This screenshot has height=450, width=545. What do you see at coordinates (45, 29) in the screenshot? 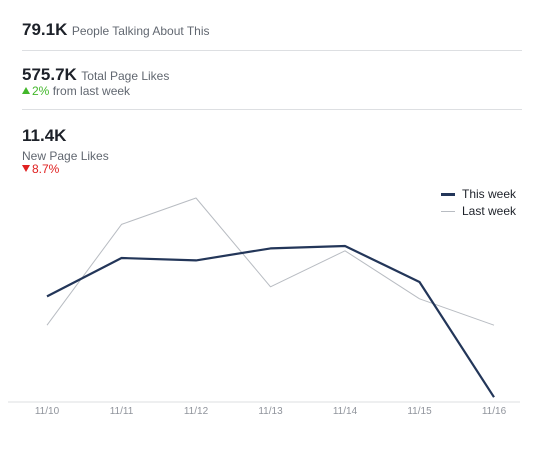
I see `stat-value: 79.1K` at bounding box center [45, 29].